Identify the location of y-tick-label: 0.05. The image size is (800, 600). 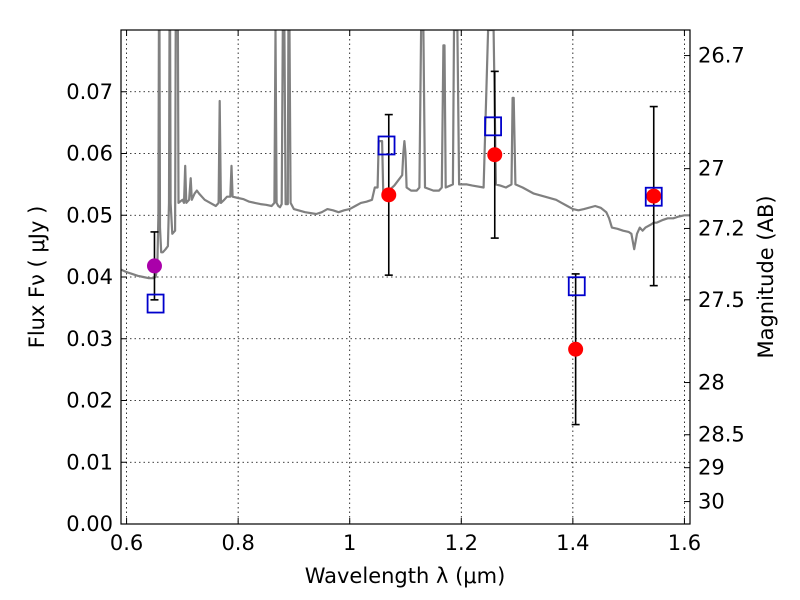
(89, 215).